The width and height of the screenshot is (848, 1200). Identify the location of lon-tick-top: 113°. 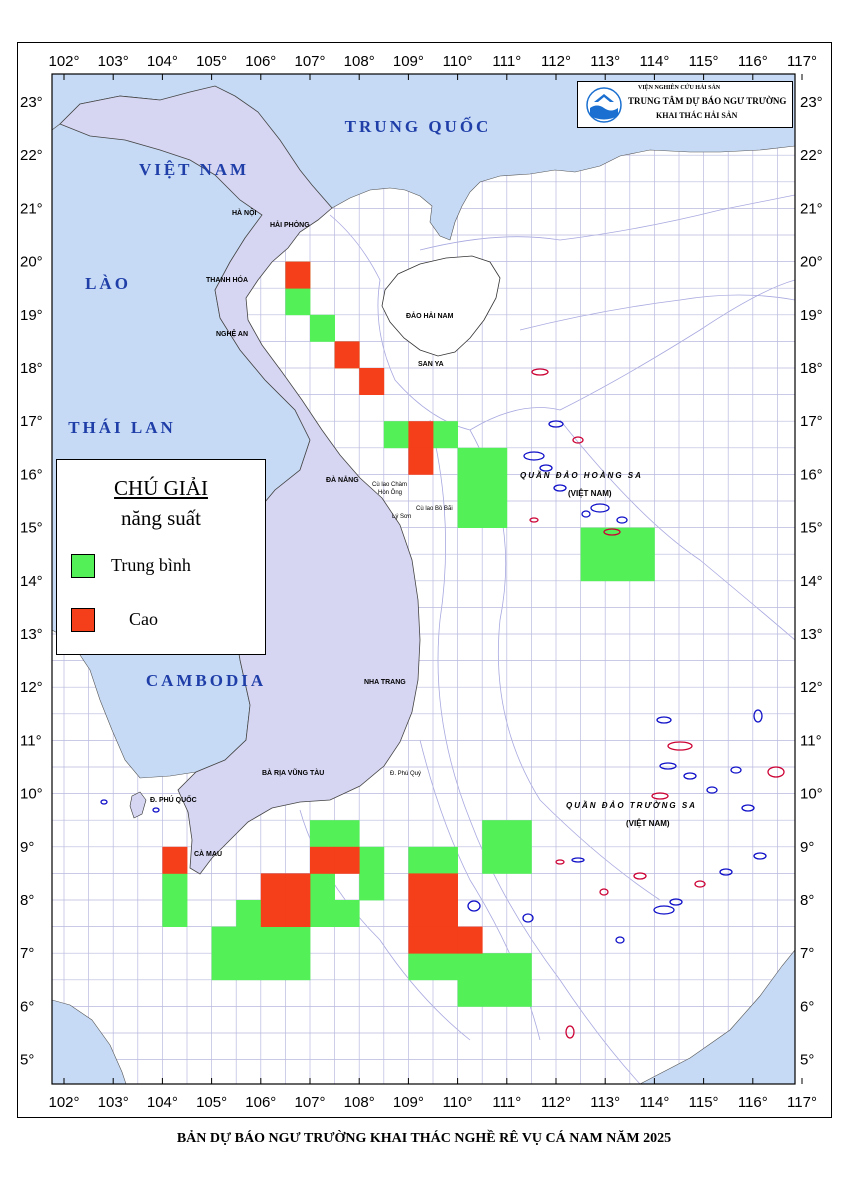
(605, 61).